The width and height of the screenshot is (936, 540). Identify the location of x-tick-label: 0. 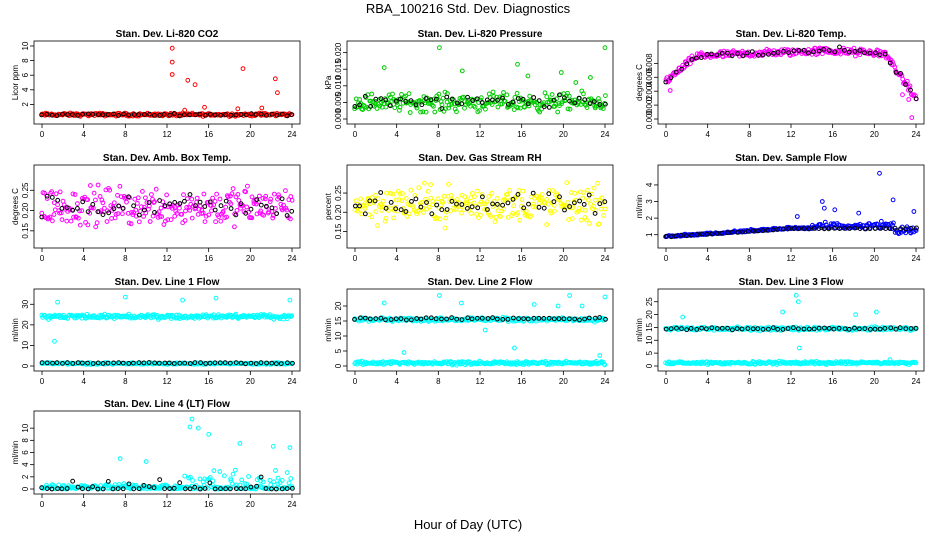
(42, 258).